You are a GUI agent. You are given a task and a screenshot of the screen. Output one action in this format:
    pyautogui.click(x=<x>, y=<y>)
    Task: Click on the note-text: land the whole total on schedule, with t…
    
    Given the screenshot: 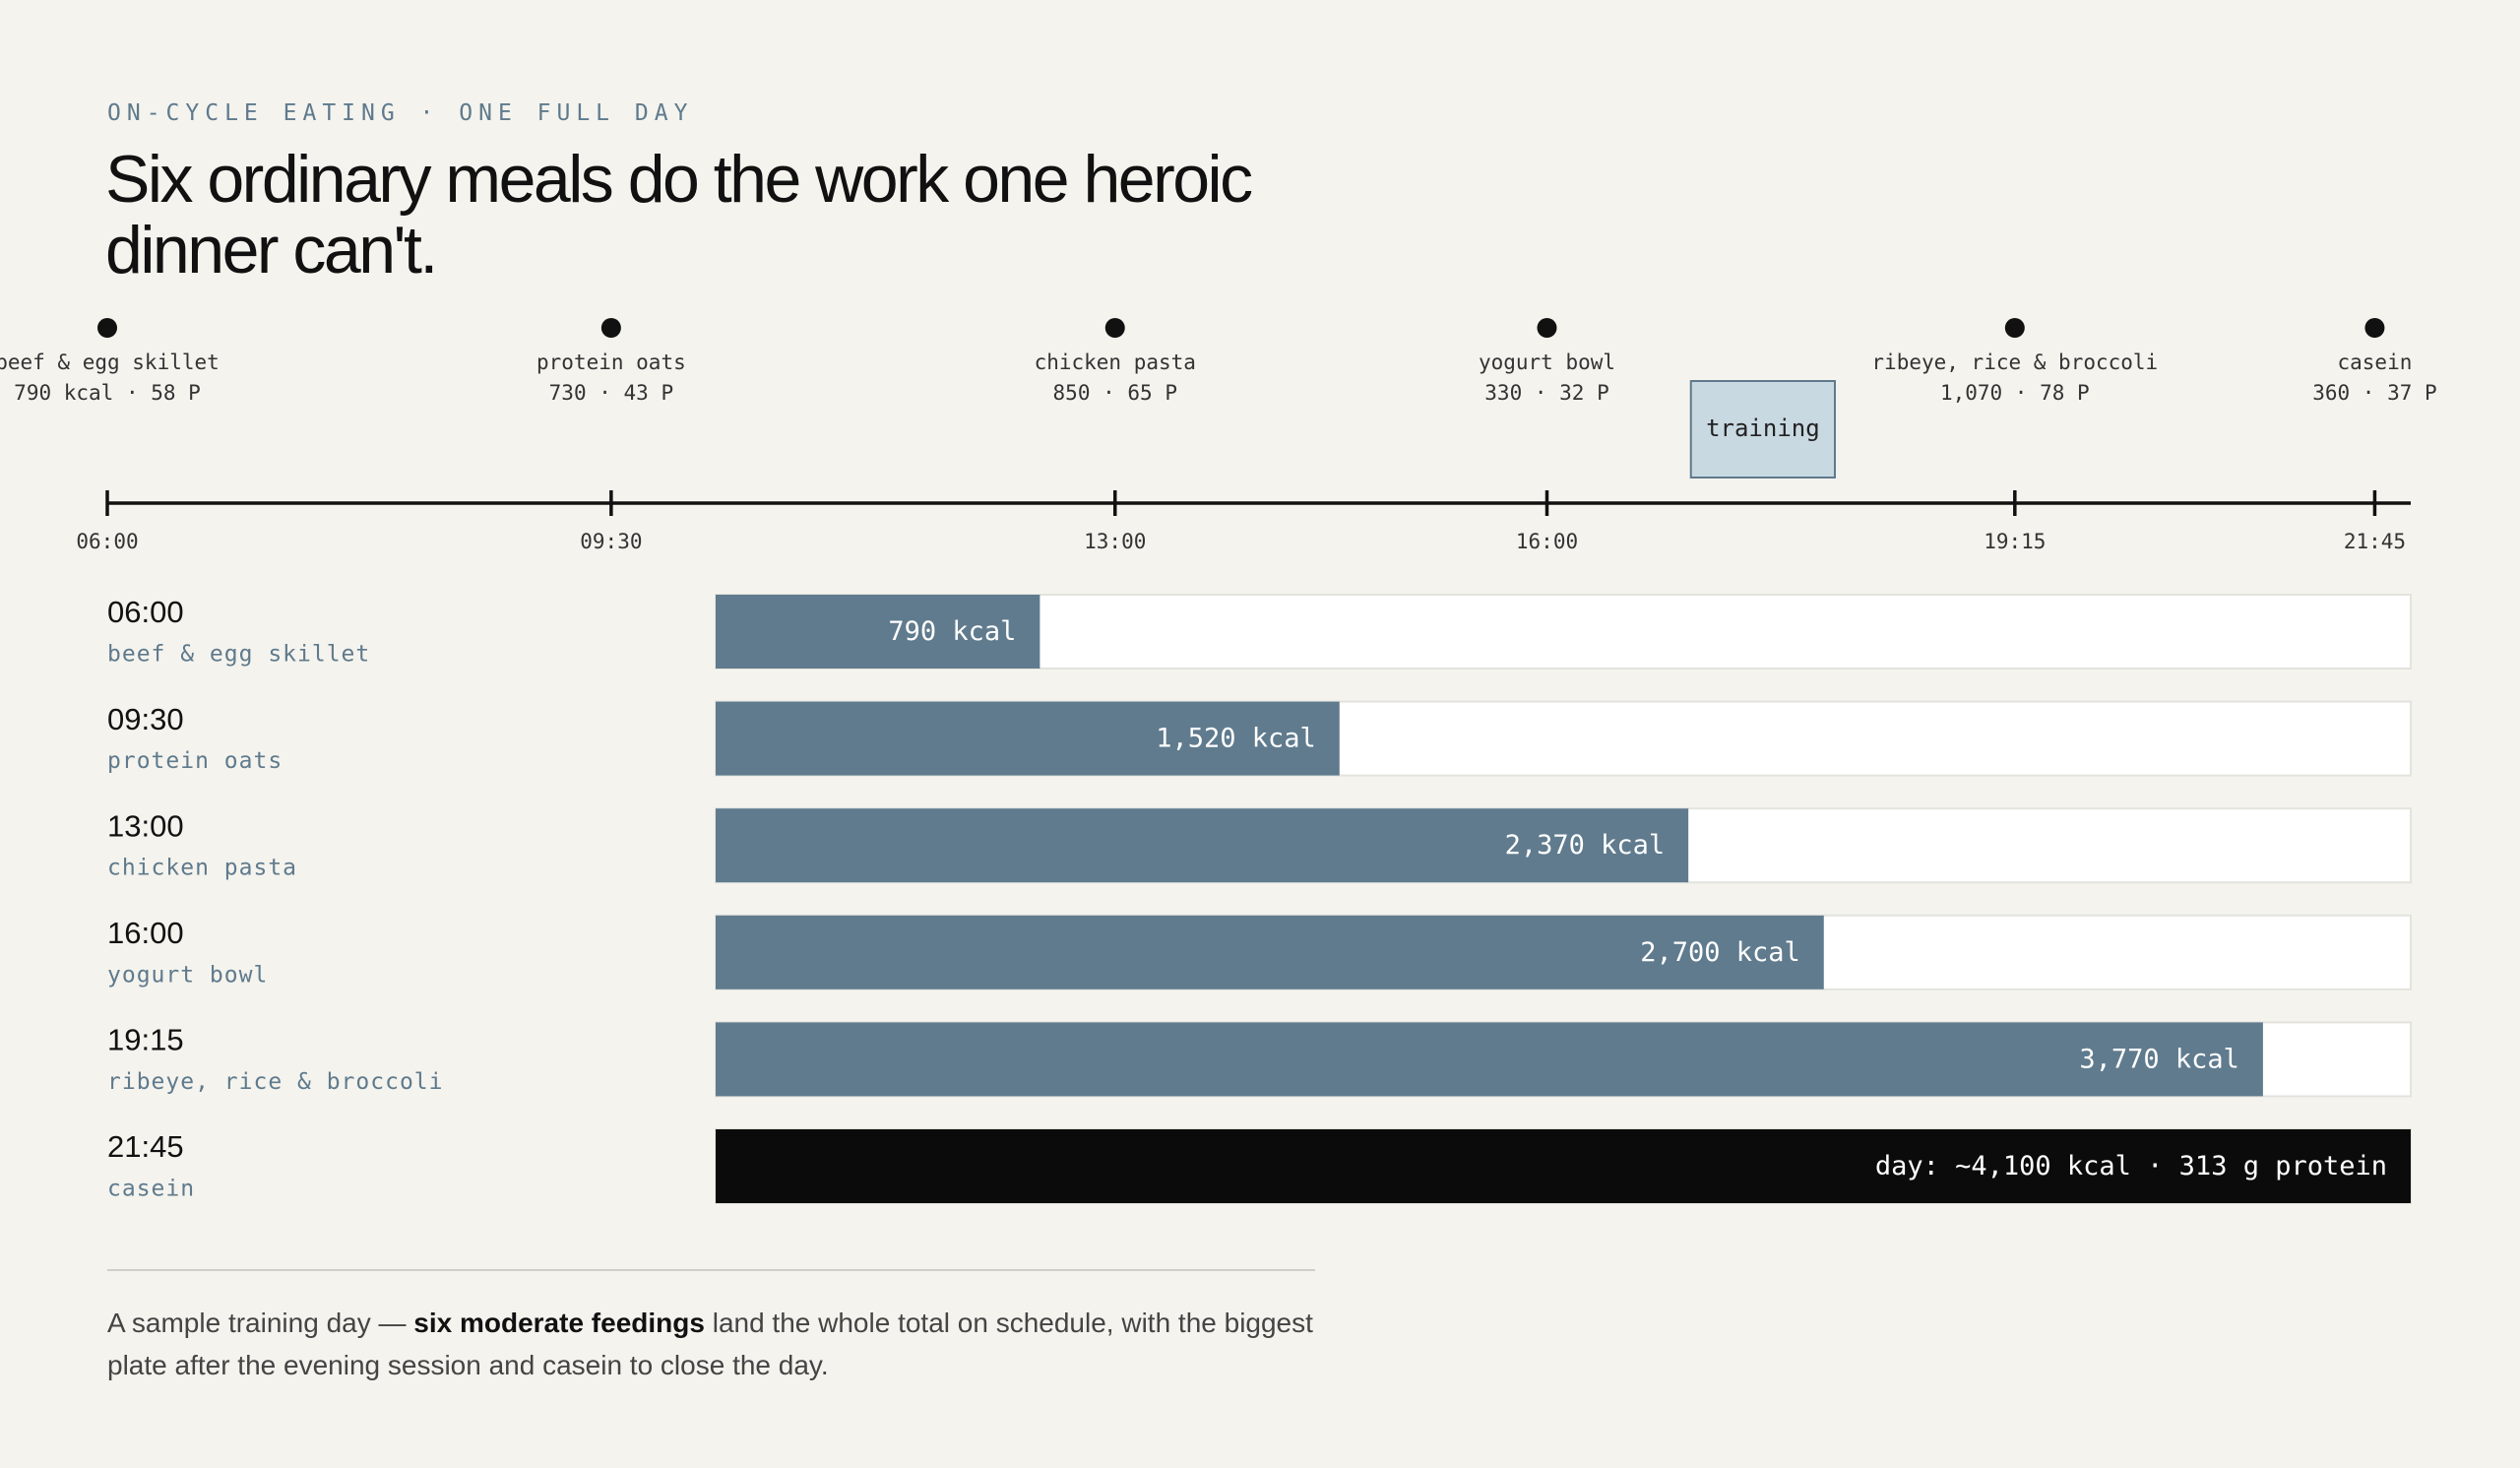 What is the action you would take?
    pyautogui.click(x=710, y=1344)
    